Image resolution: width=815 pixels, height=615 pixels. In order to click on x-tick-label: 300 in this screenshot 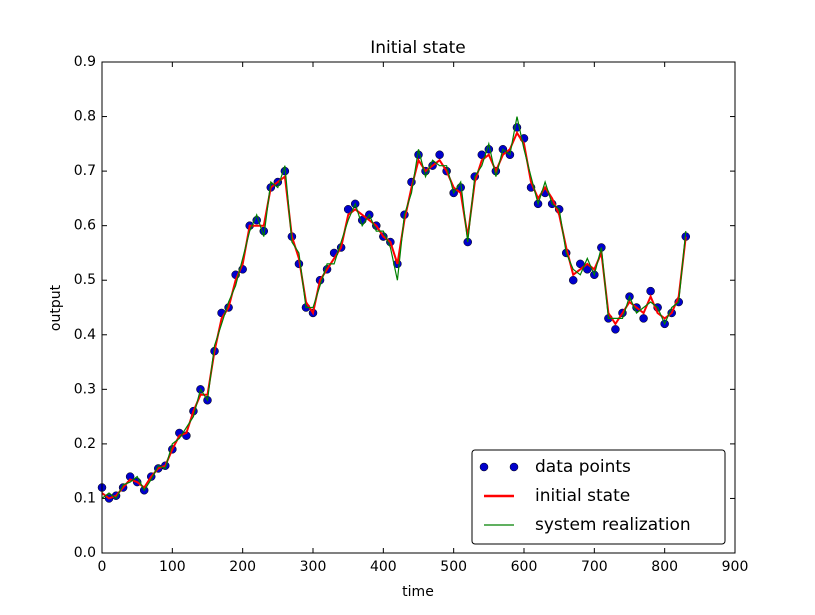, I will do `click(313, 567)`.